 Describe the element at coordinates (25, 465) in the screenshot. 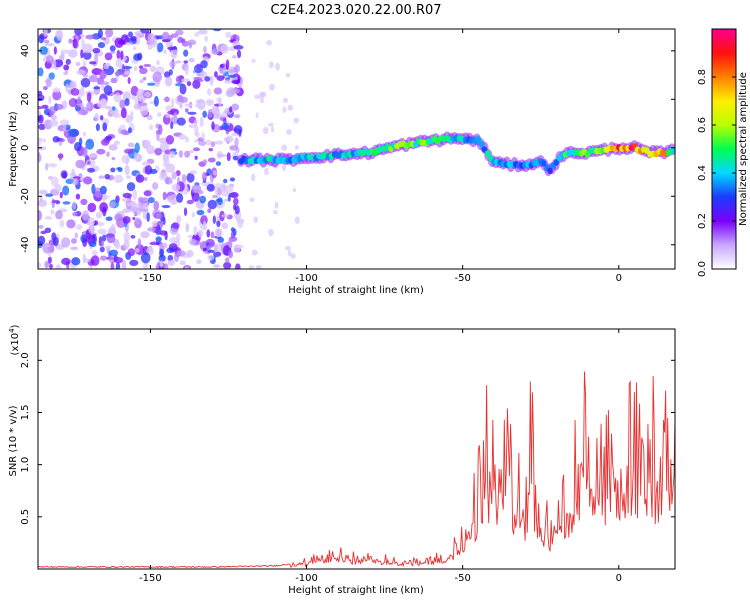

I see `y-tick-label: 1.0` at that location.